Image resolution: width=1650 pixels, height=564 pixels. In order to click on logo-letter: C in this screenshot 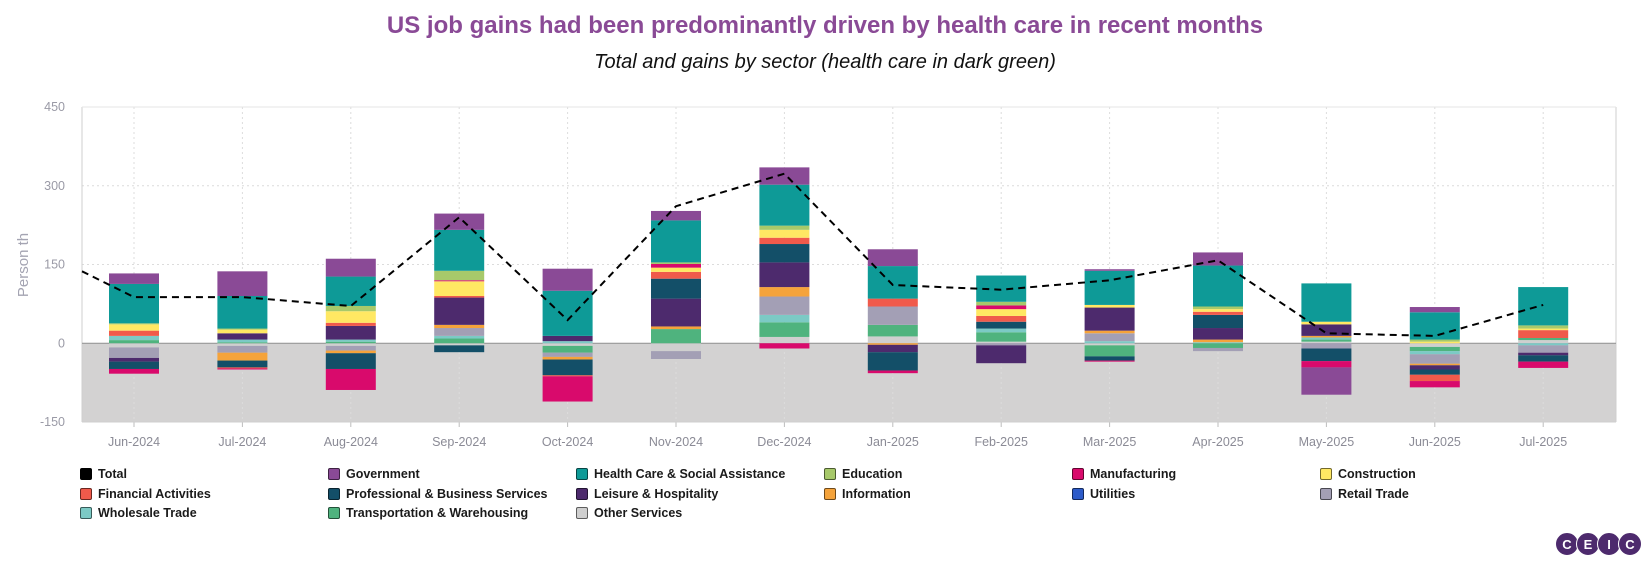, I will do `click(1567, 544)`.